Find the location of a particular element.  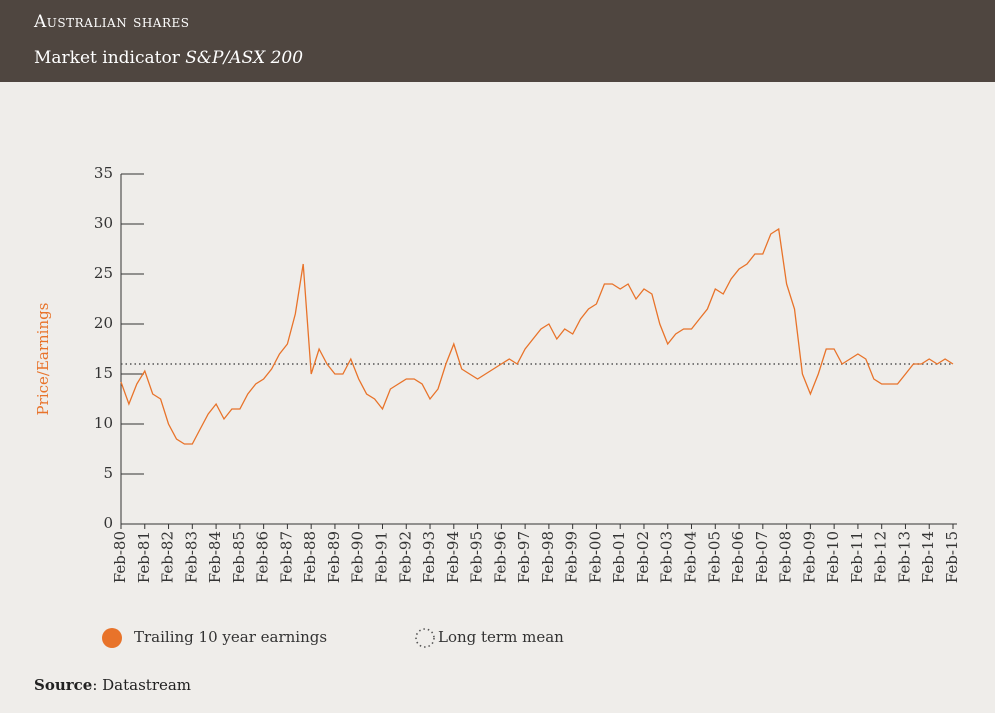

x-tick-label: Feb-96 is located at coordinates (500, 557).